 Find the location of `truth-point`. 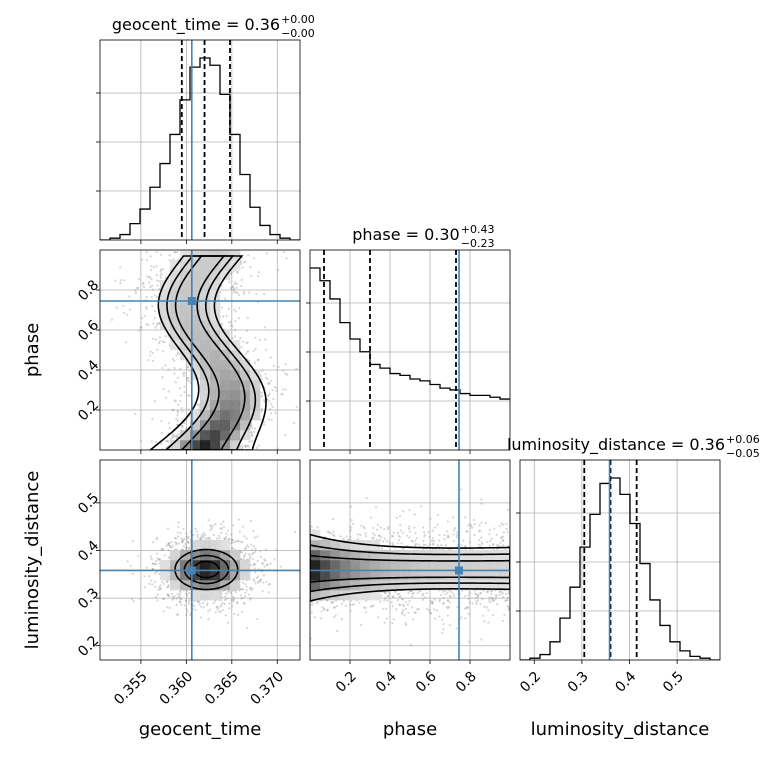

truth-point is located at coordinates (191, 570).